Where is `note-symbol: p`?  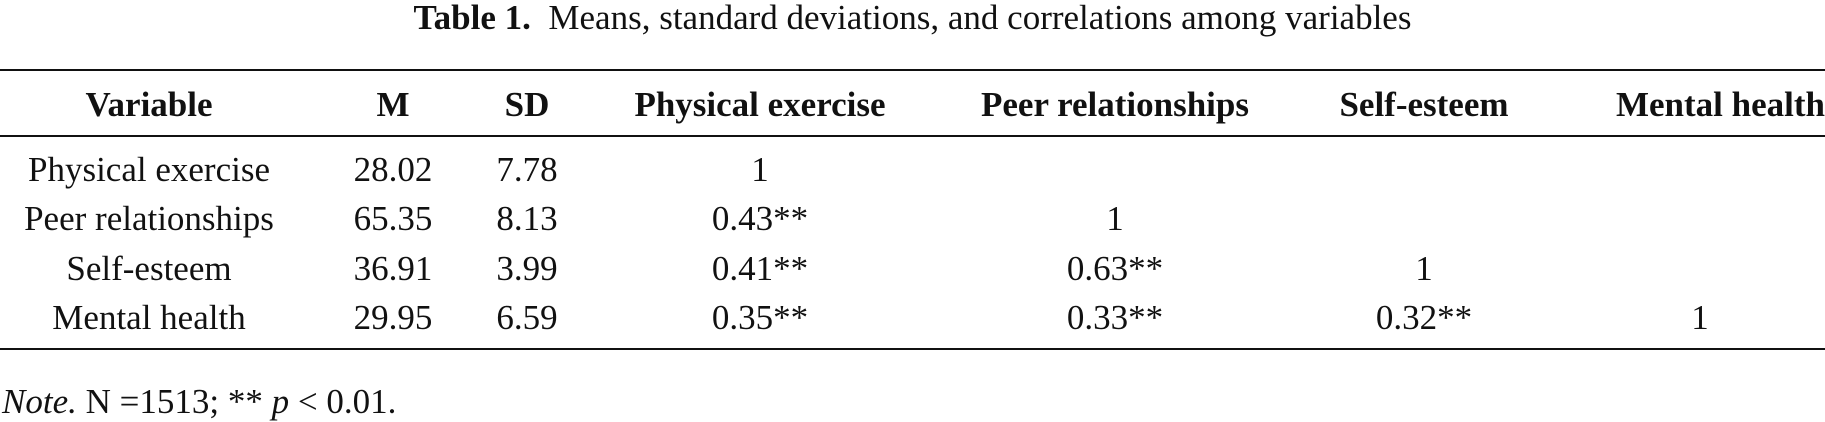 note-symbol: p is located at coordinates (280, 401).